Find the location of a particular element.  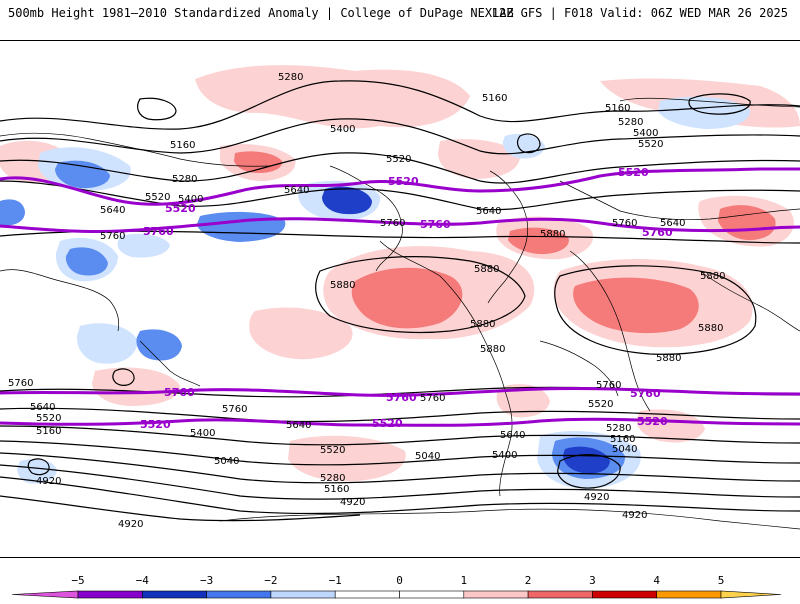

anomaly-colorbar: −5 −4 −3 −2 −1 0 1 2 3 4 5 is located at coordinates (400, 583).